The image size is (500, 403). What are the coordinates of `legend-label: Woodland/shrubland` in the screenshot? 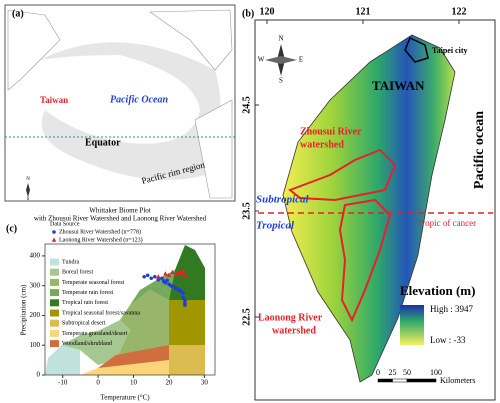 It's located at (87, 344).